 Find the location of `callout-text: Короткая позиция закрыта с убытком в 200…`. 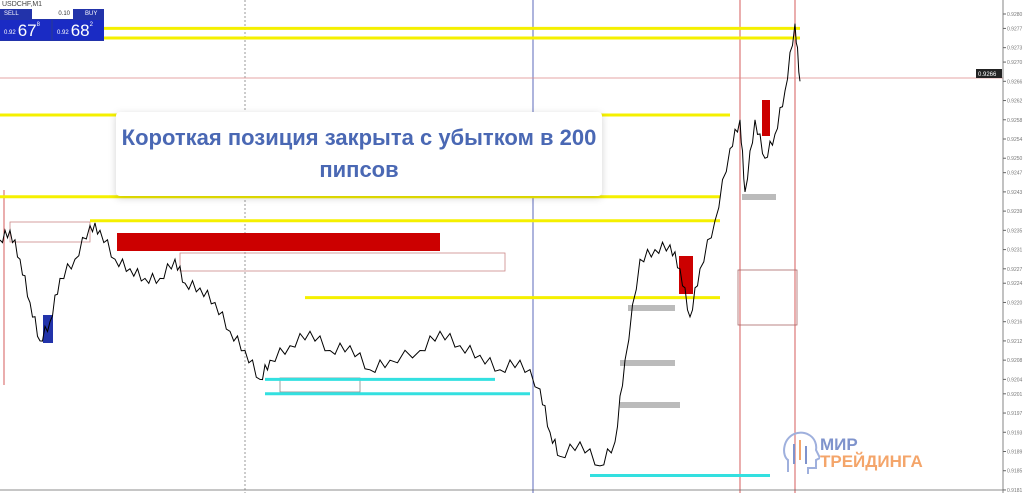

callout-text: Короткая позиция закрыта с убытком в 200… is located at coordinates (359, 153).